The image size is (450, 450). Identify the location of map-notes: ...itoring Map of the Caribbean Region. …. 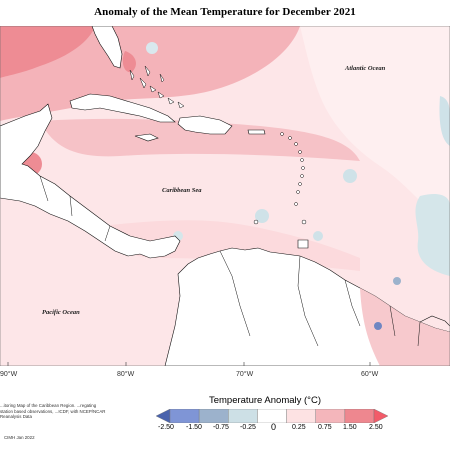
(53, 411).